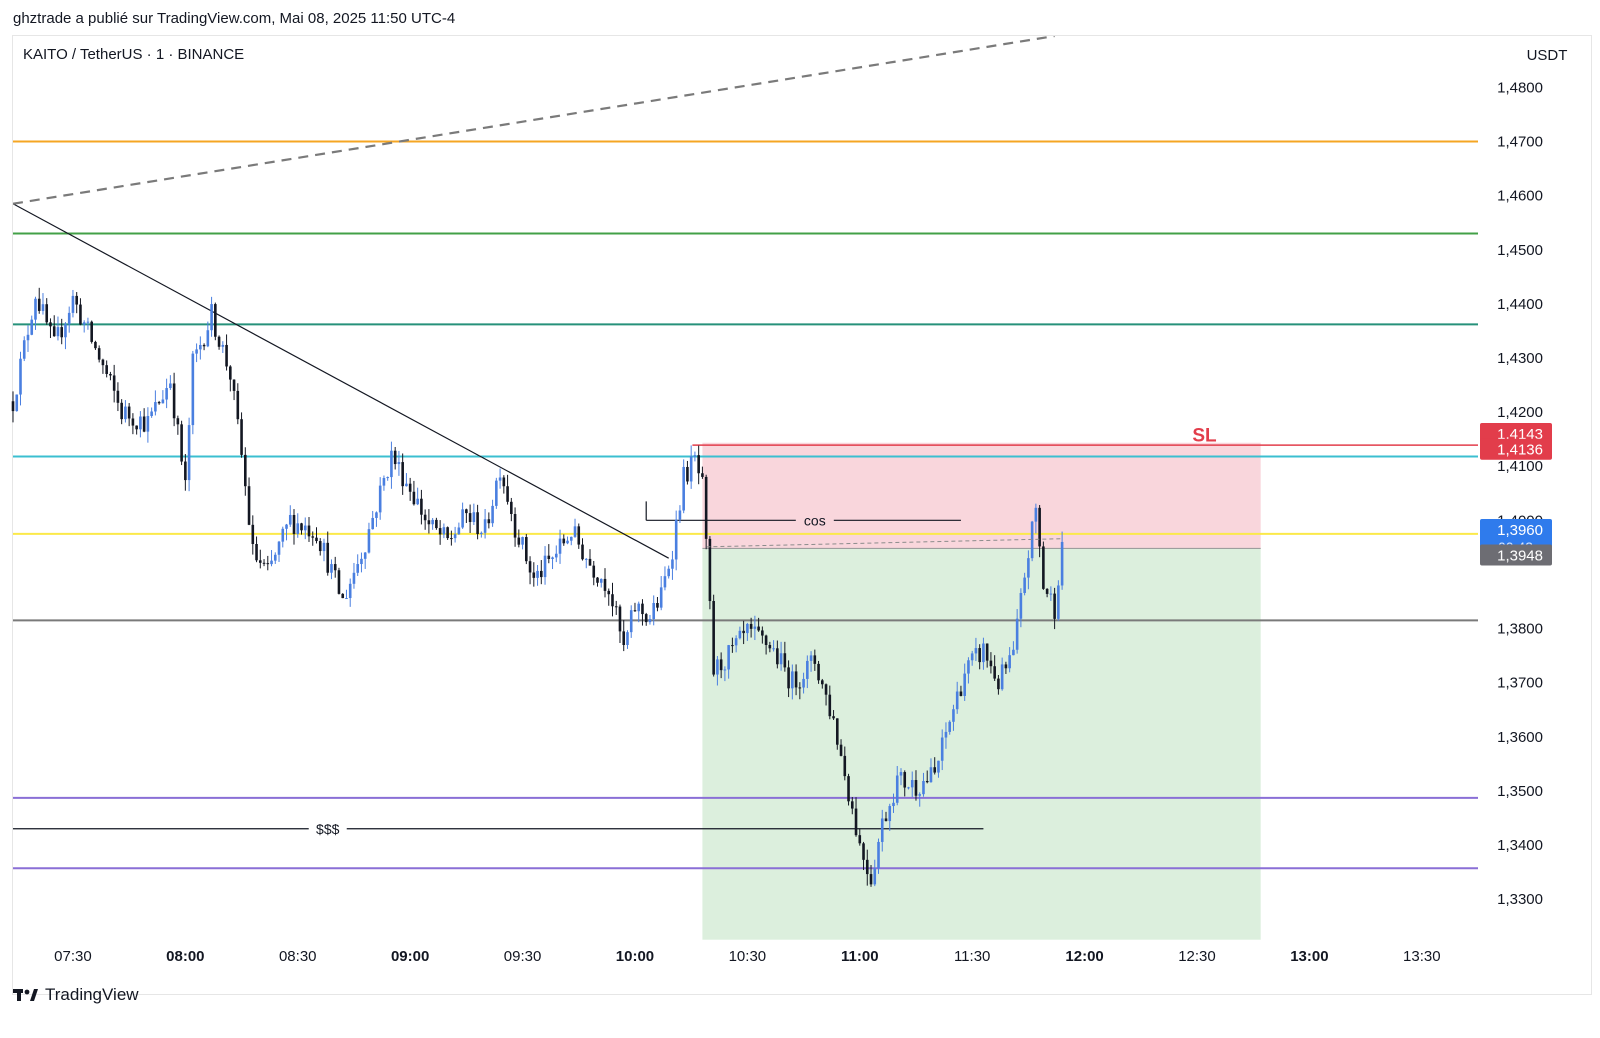  I want to click on sl-label: SL, so click(1204, 435).